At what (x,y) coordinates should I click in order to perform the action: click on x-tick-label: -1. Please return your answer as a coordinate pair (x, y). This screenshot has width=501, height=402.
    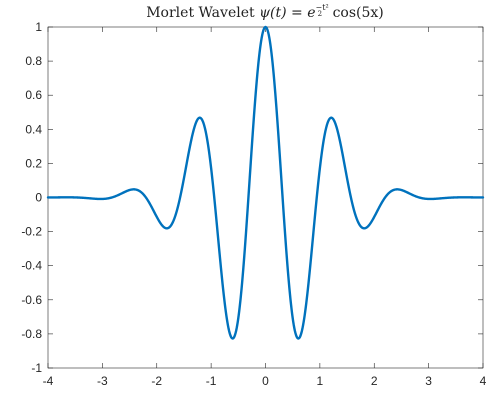
    Looking at the image, I should click on (211, 381).